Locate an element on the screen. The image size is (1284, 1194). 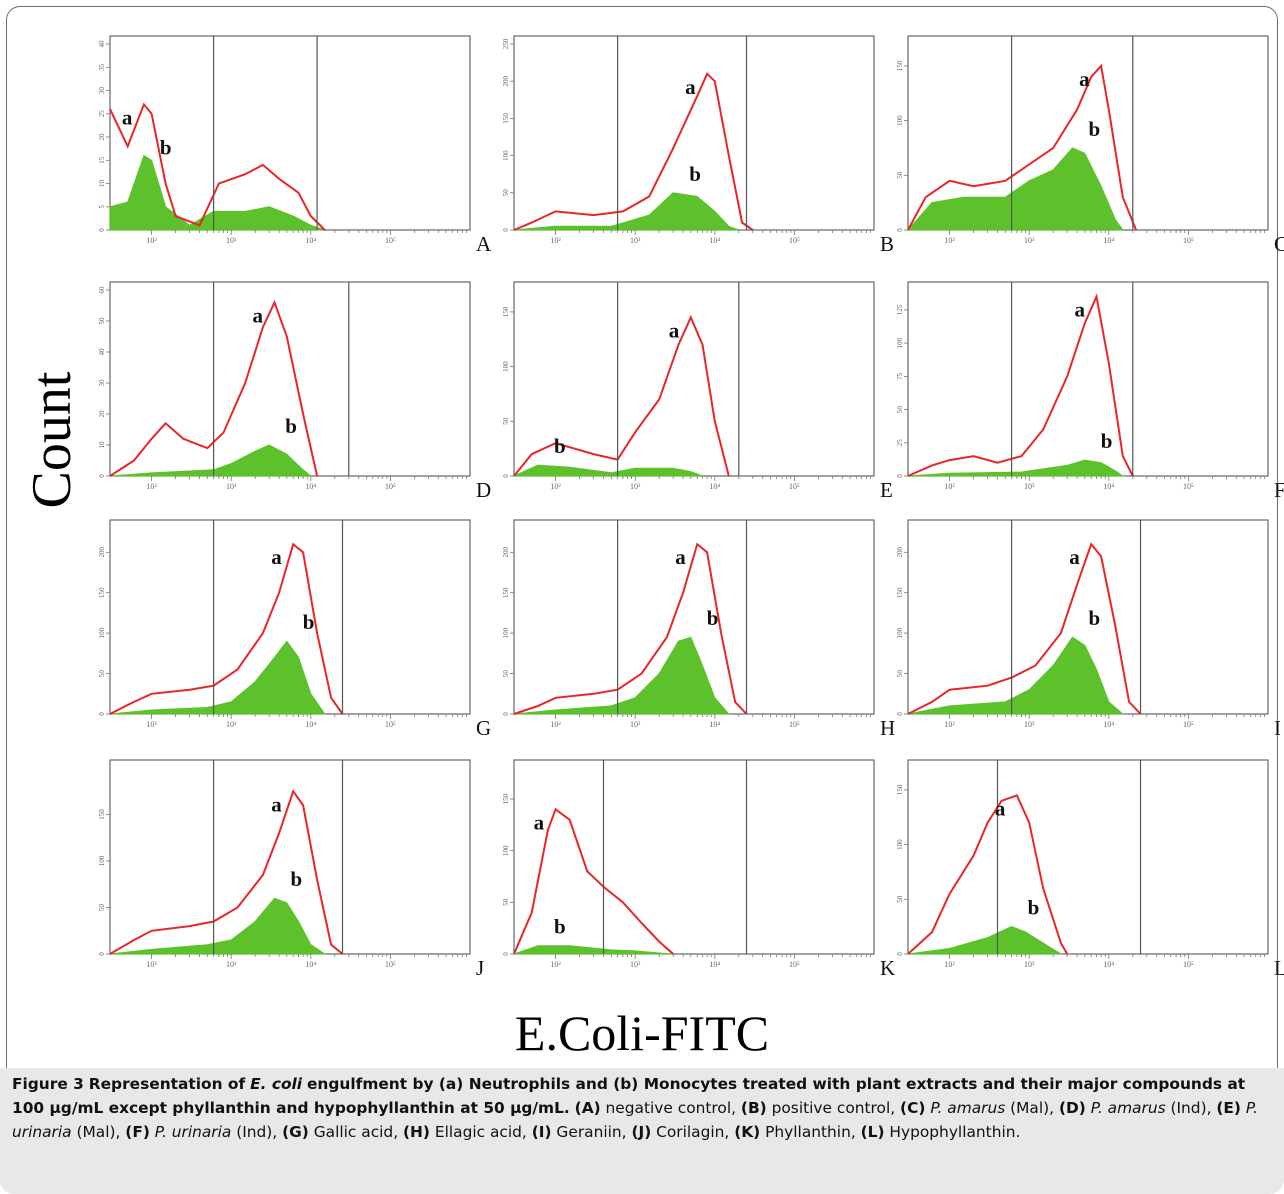
panel-G: 10² 10³ 10⁴ 10⁵ 0 50 100 150 200 a b G is located at coordinates (294, 629).